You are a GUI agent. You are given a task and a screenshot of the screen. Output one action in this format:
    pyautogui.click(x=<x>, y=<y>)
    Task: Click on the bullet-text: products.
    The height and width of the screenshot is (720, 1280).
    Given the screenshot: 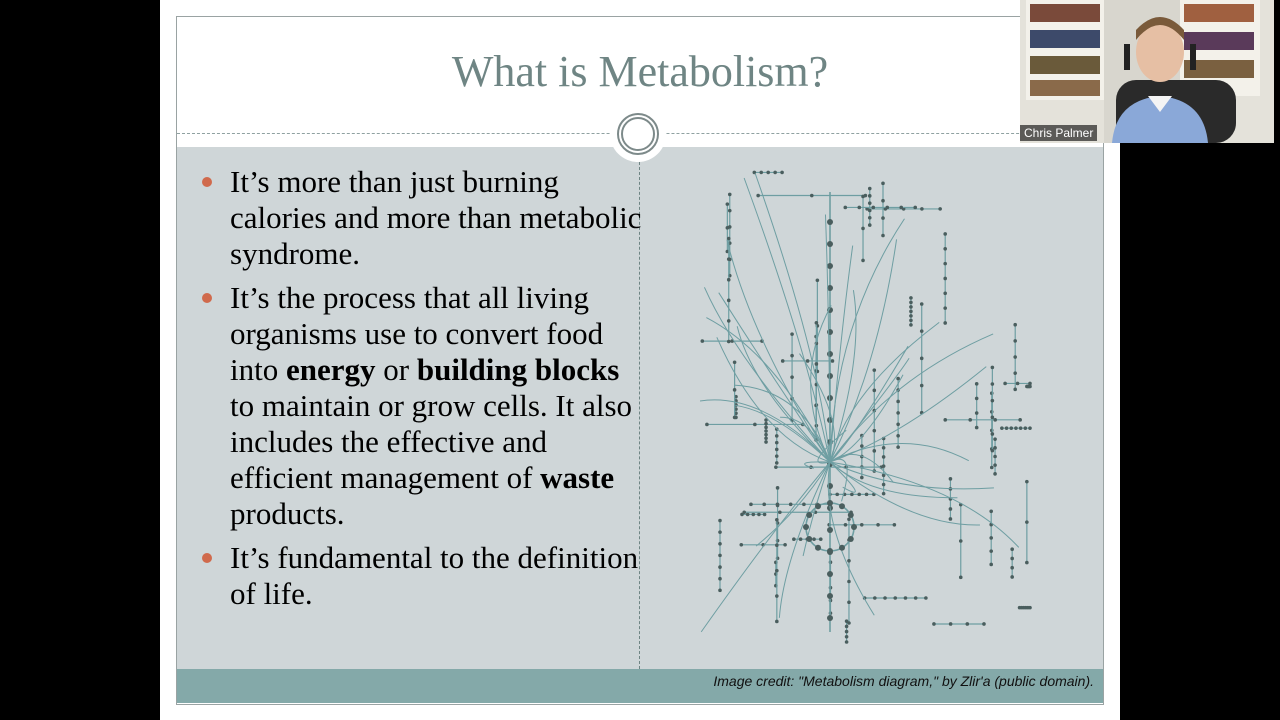 What is the action you would take?
    pyautogui.click(x=287, y=513)
    